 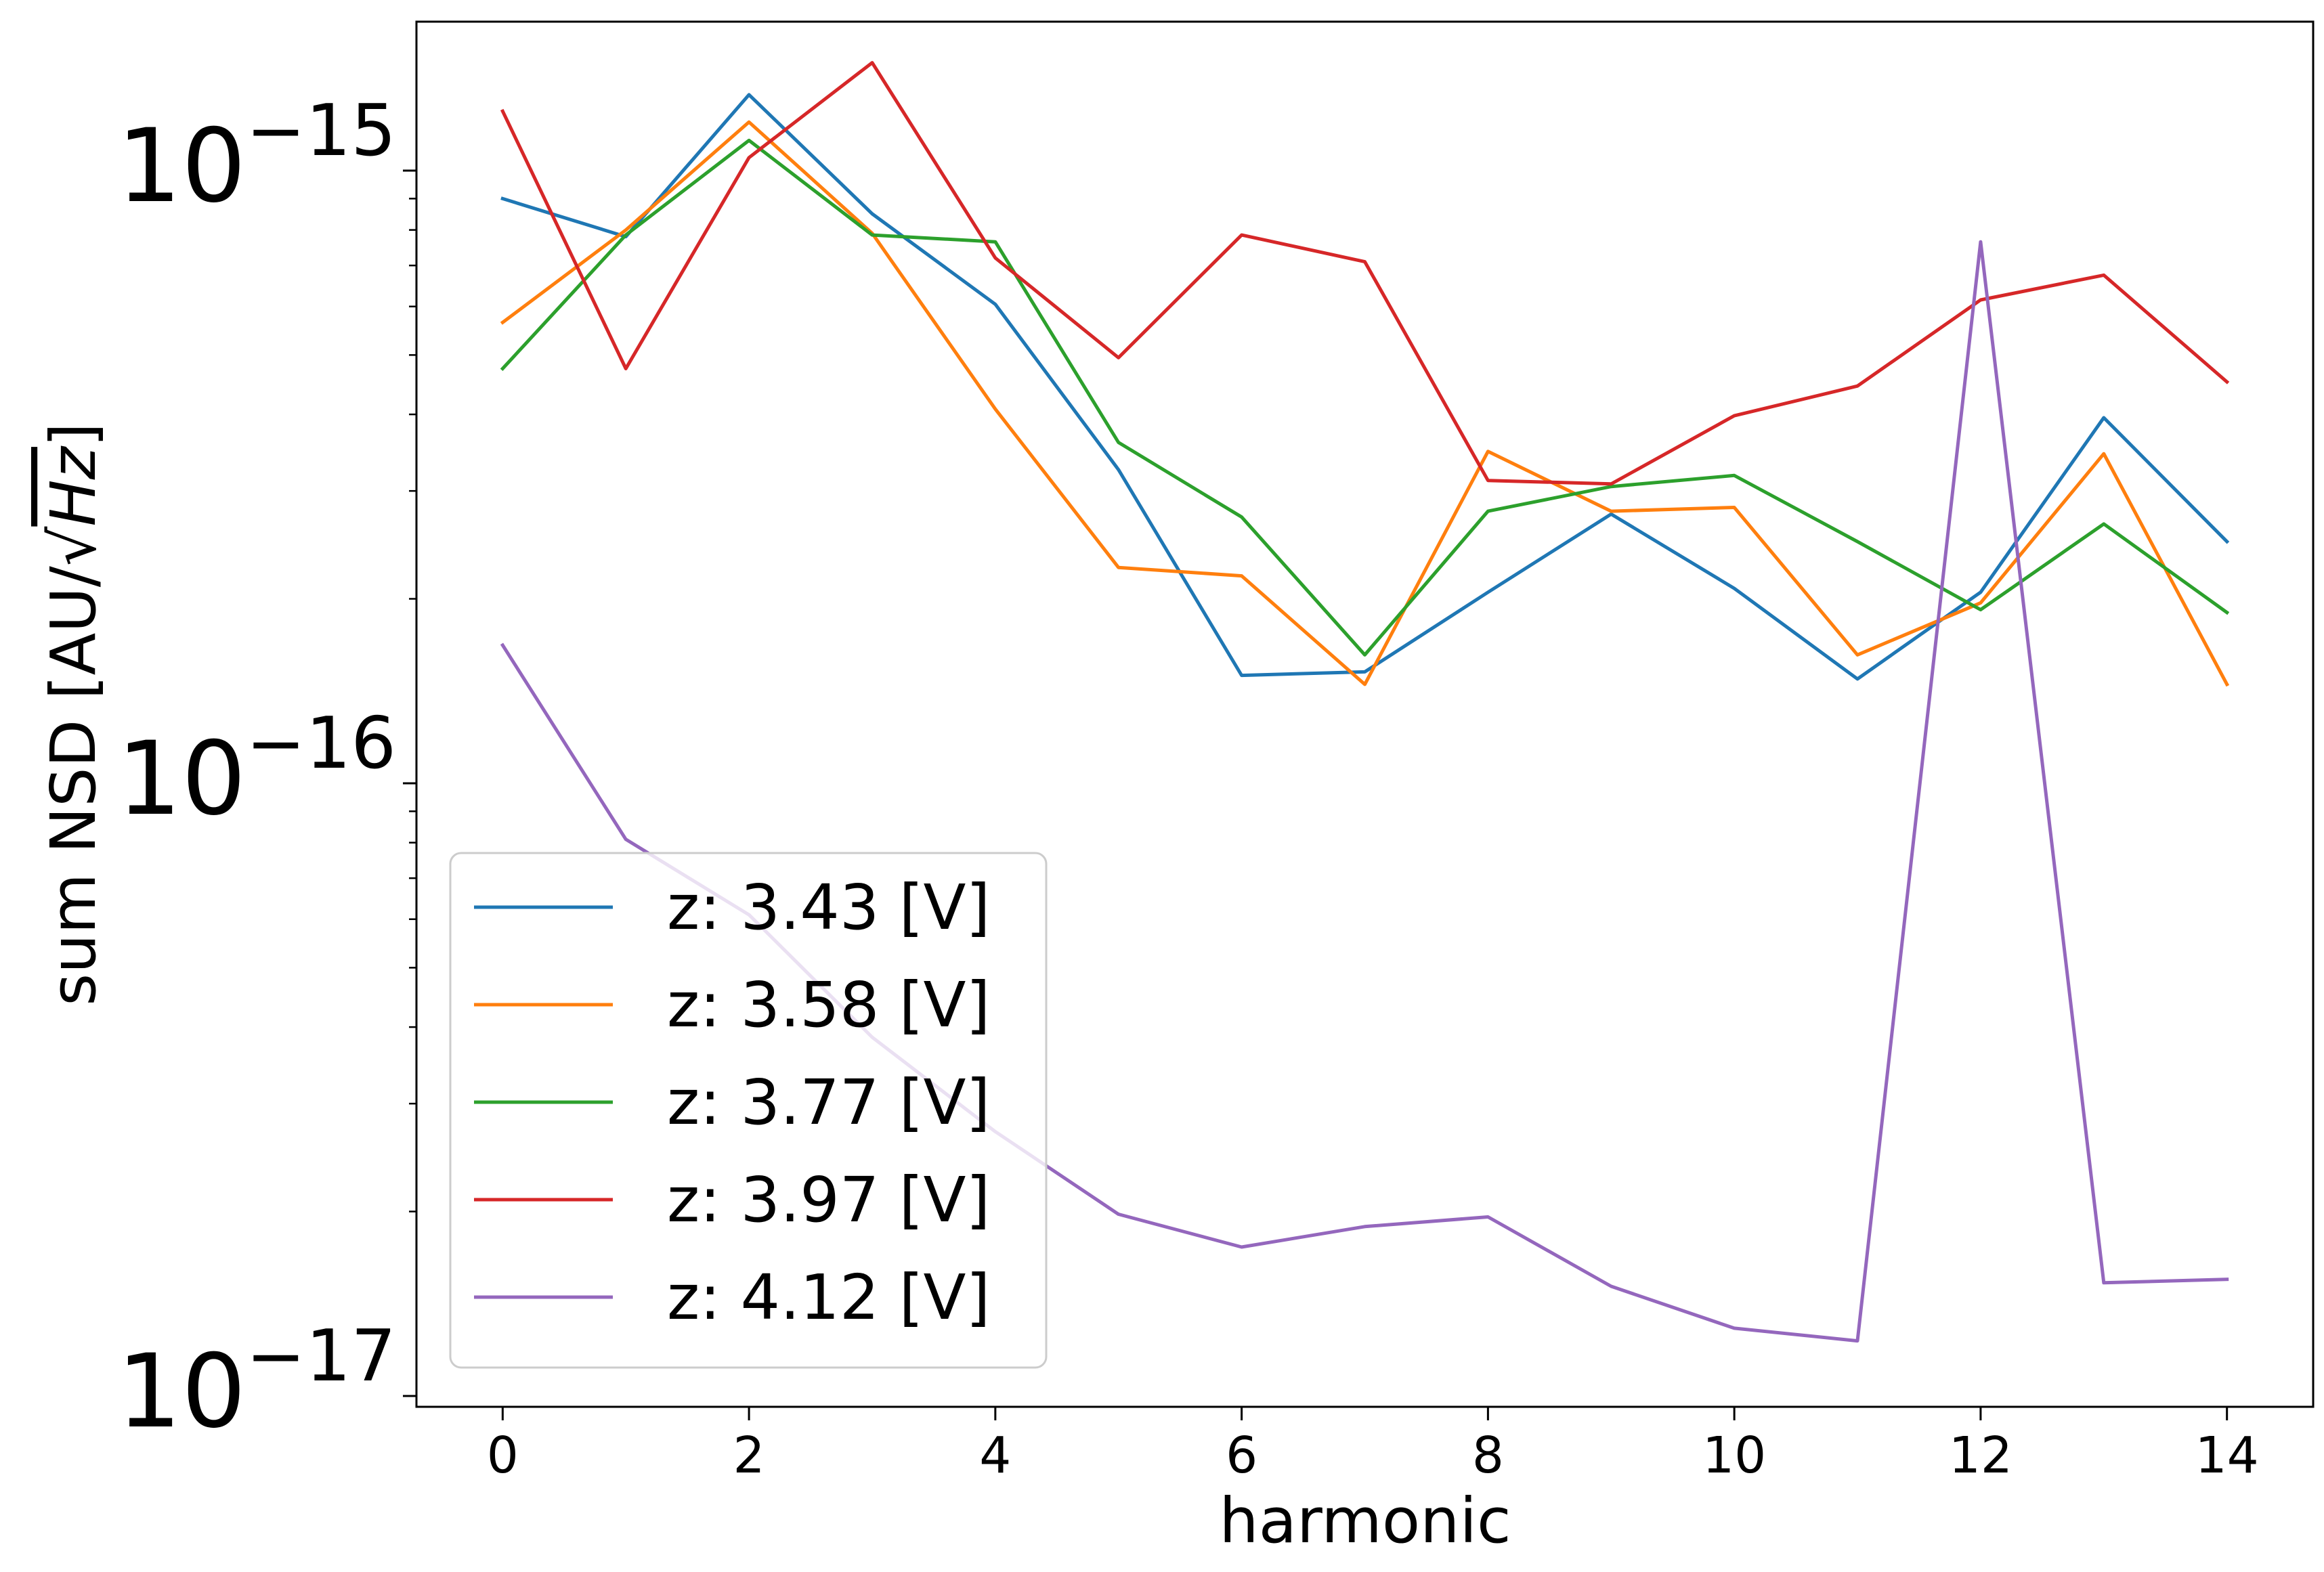 What do you see at coordinates (1488, 1455) in the screenshot?
I see `x-tick-label: 8` at bounding box center [1488, 1455].